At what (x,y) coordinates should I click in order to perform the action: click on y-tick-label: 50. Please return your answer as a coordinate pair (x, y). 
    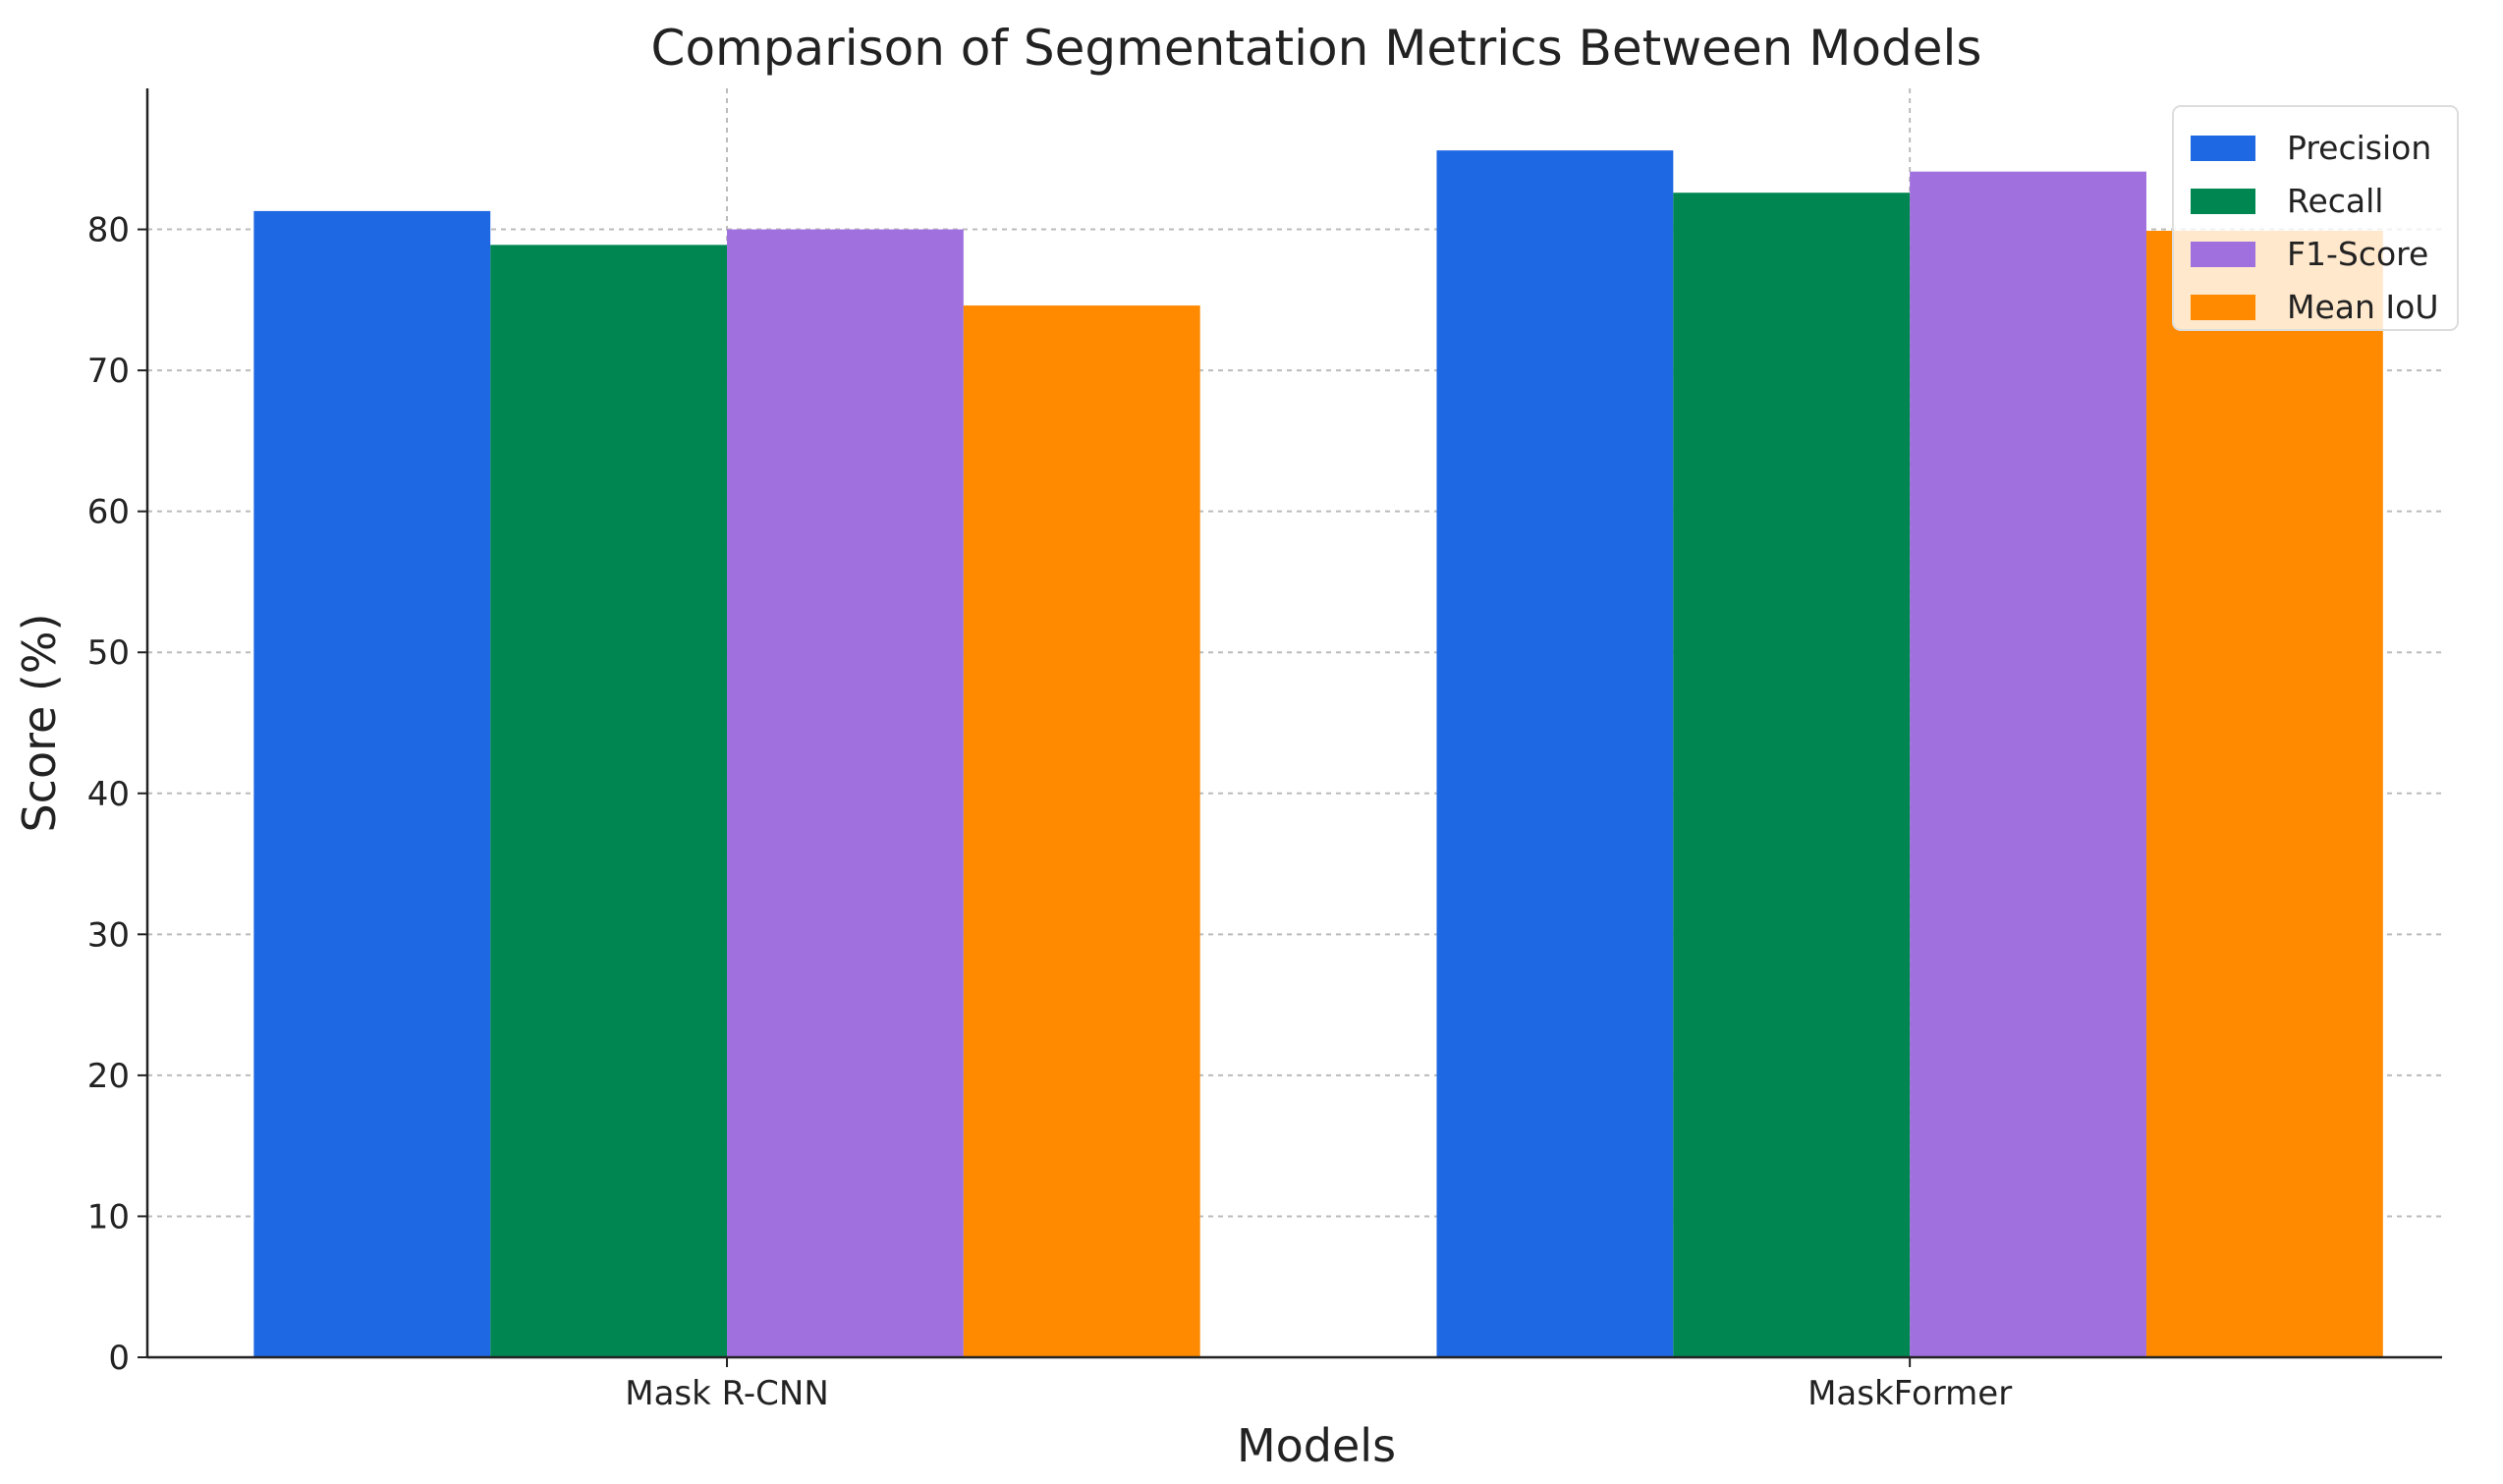
    Looking at the image, I should click on (108, 653).